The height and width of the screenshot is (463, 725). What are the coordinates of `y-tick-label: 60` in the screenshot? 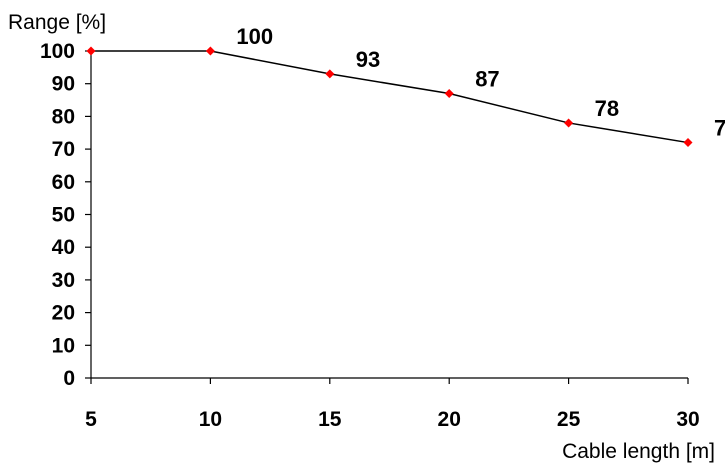 It's located at (63, 182).